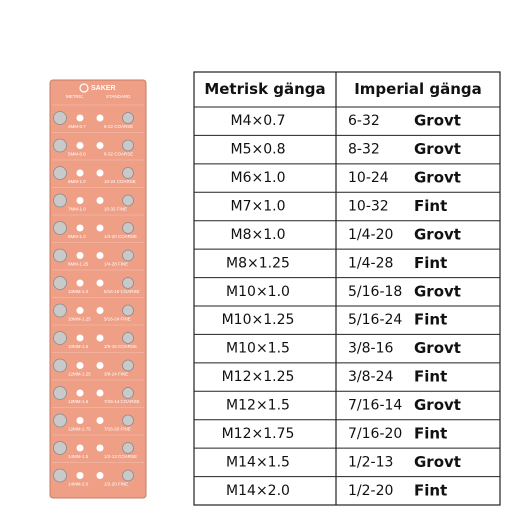 The height and width of the screenshot is (520, 520). What do you see at coordinates (258, 434) in the screenshot?
I see `metric-cell: M12×1.75` at bounding box center [258, 434].